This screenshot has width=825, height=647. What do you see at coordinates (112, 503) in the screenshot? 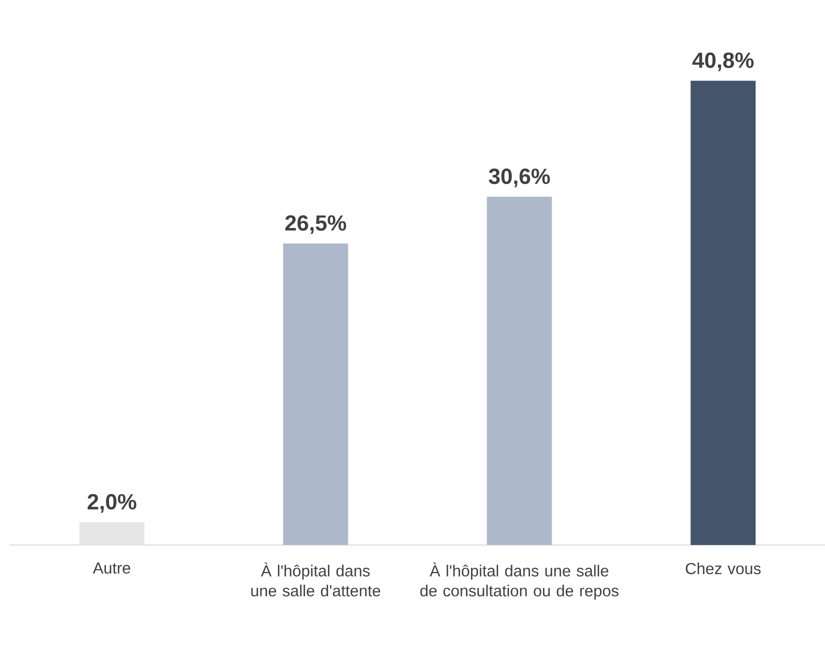
I see `data-label: 2,0%` at bounding box center [112, 503].